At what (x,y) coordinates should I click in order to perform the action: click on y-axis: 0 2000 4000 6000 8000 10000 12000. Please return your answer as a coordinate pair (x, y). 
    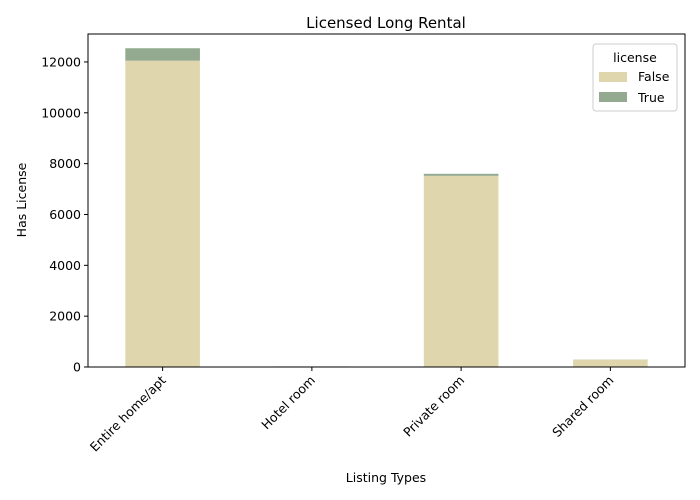
    Looking at the image, I should click on (64, 214).